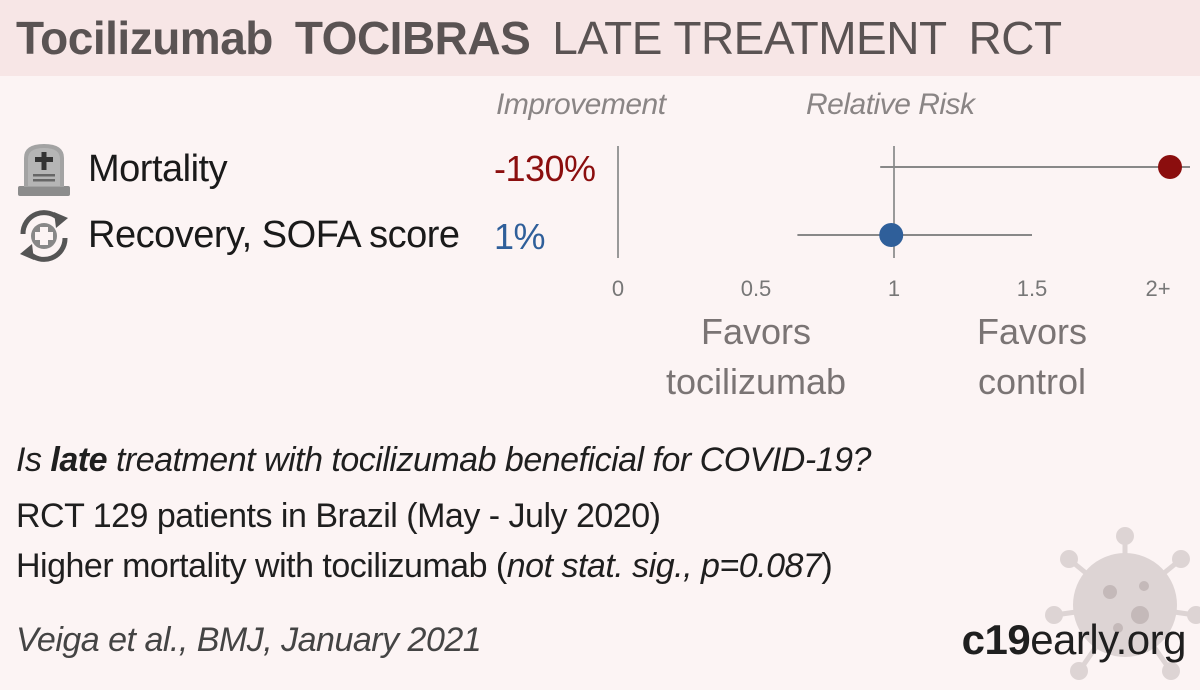  I want to click on summary-question-bold: late, so click(78, 460).